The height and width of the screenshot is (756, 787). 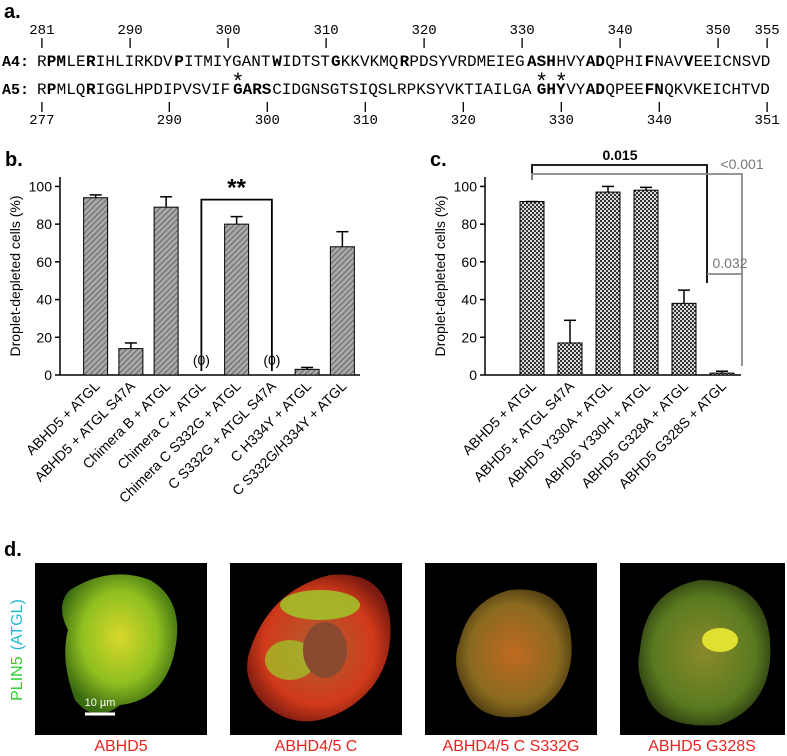 I want to click on residues: FN, so click(x=654, y=90).